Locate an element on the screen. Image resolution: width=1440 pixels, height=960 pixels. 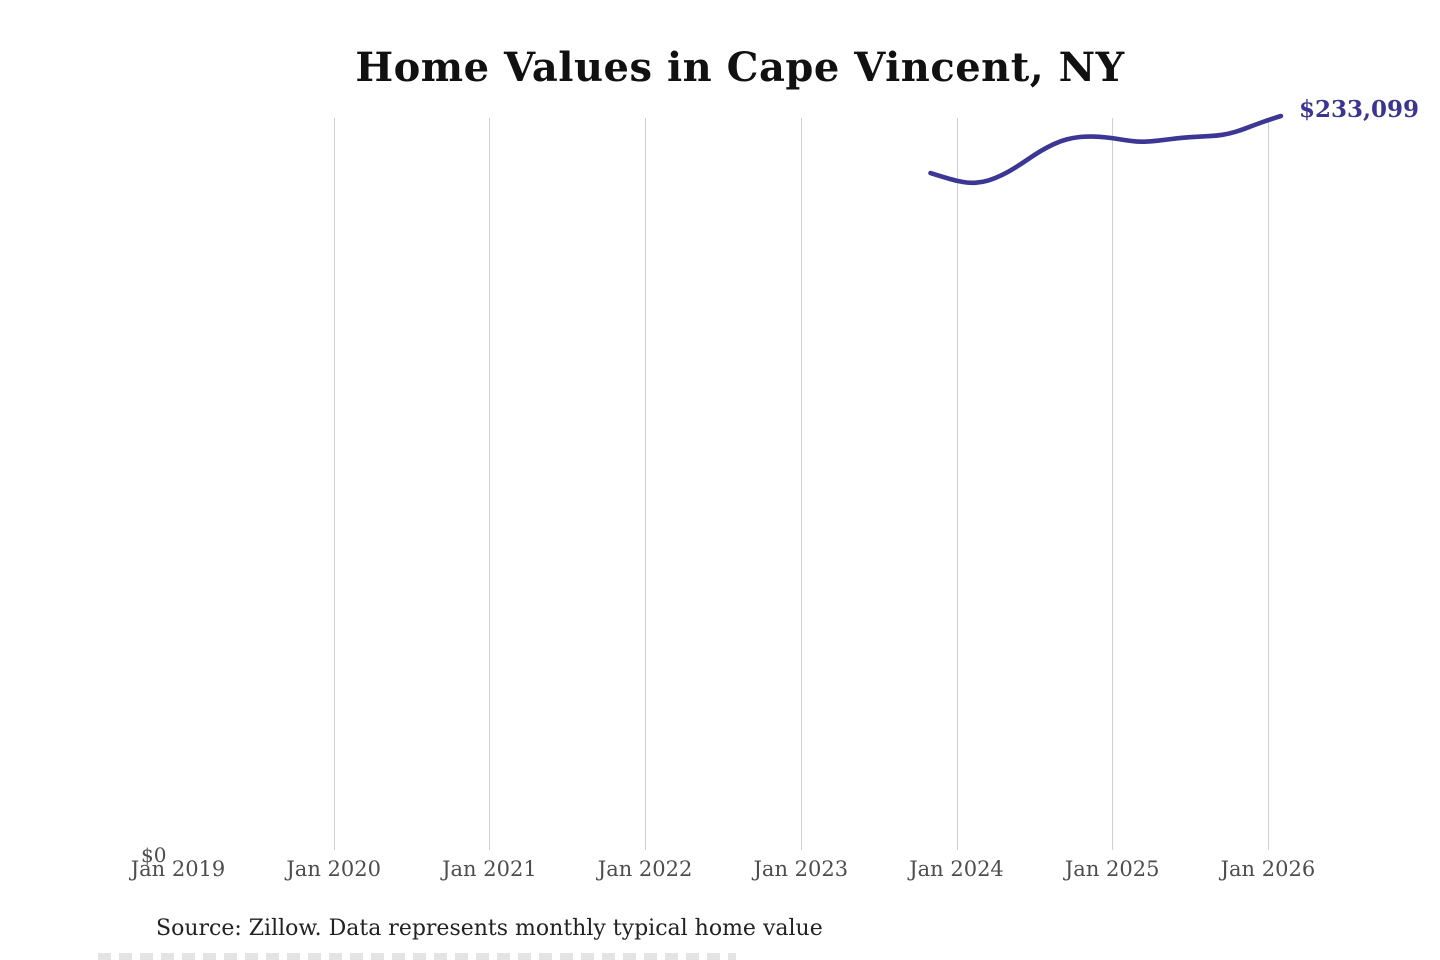
x-axis-tick-label: Jan 2022 is located at coordinates (645, 869).